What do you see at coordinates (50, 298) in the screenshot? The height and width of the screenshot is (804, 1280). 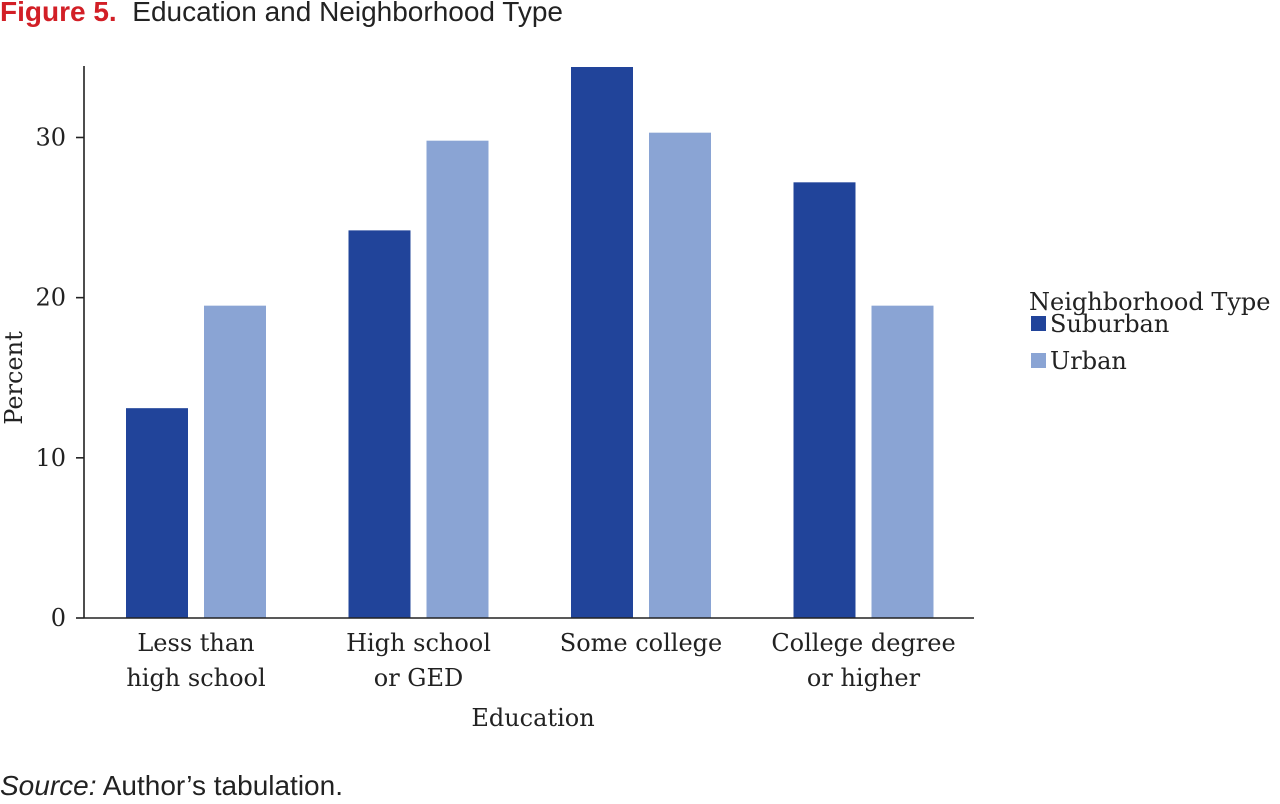 I see `y-tick-label: 20` at bounding box center [50, 298].